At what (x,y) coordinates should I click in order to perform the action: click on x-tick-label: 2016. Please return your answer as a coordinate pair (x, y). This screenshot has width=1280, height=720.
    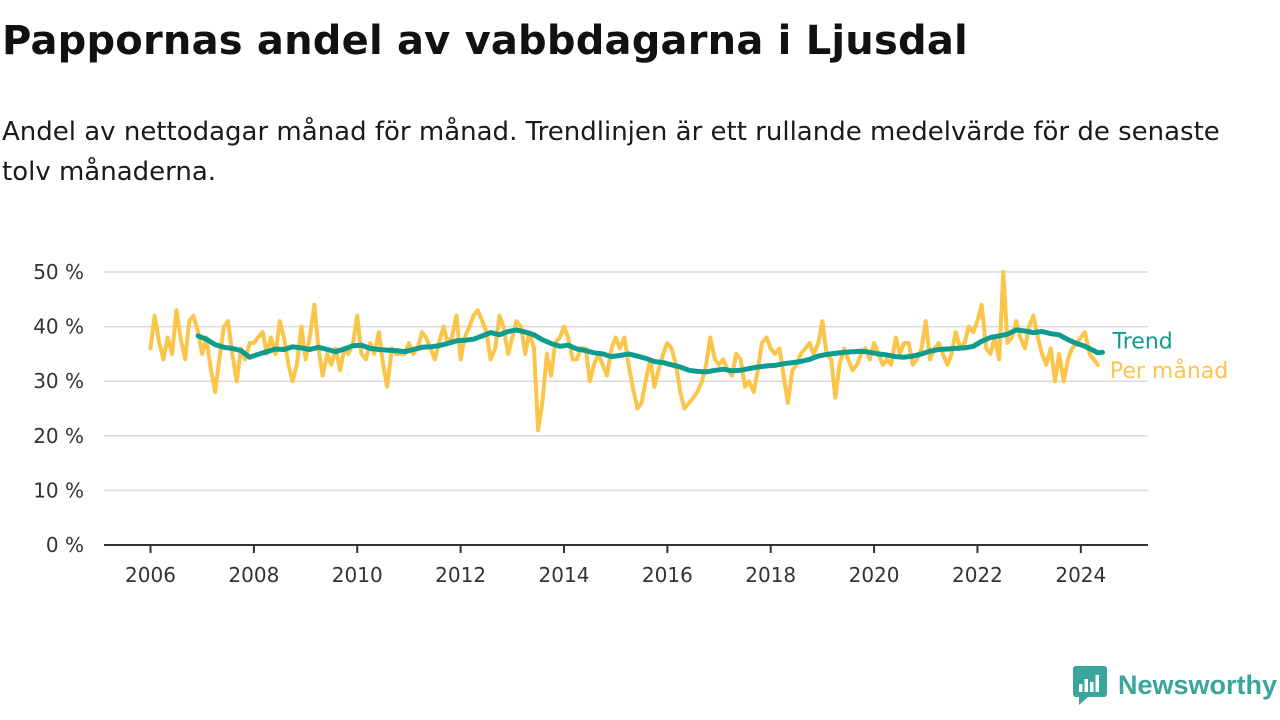
    Looking at the image, I should click on (667, 575).